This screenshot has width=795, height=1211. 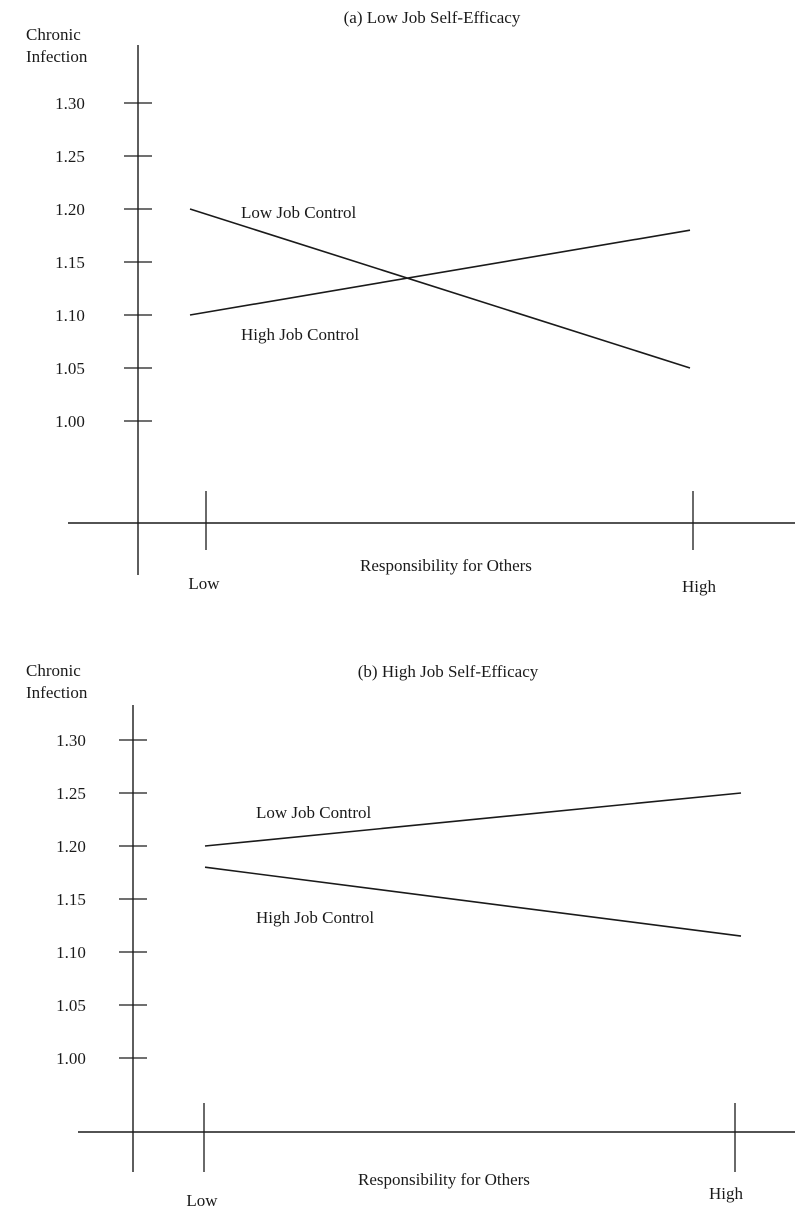 I want to click on panel-title: (a) Low Job Self-Efficacy, so click(x=432, y=17).